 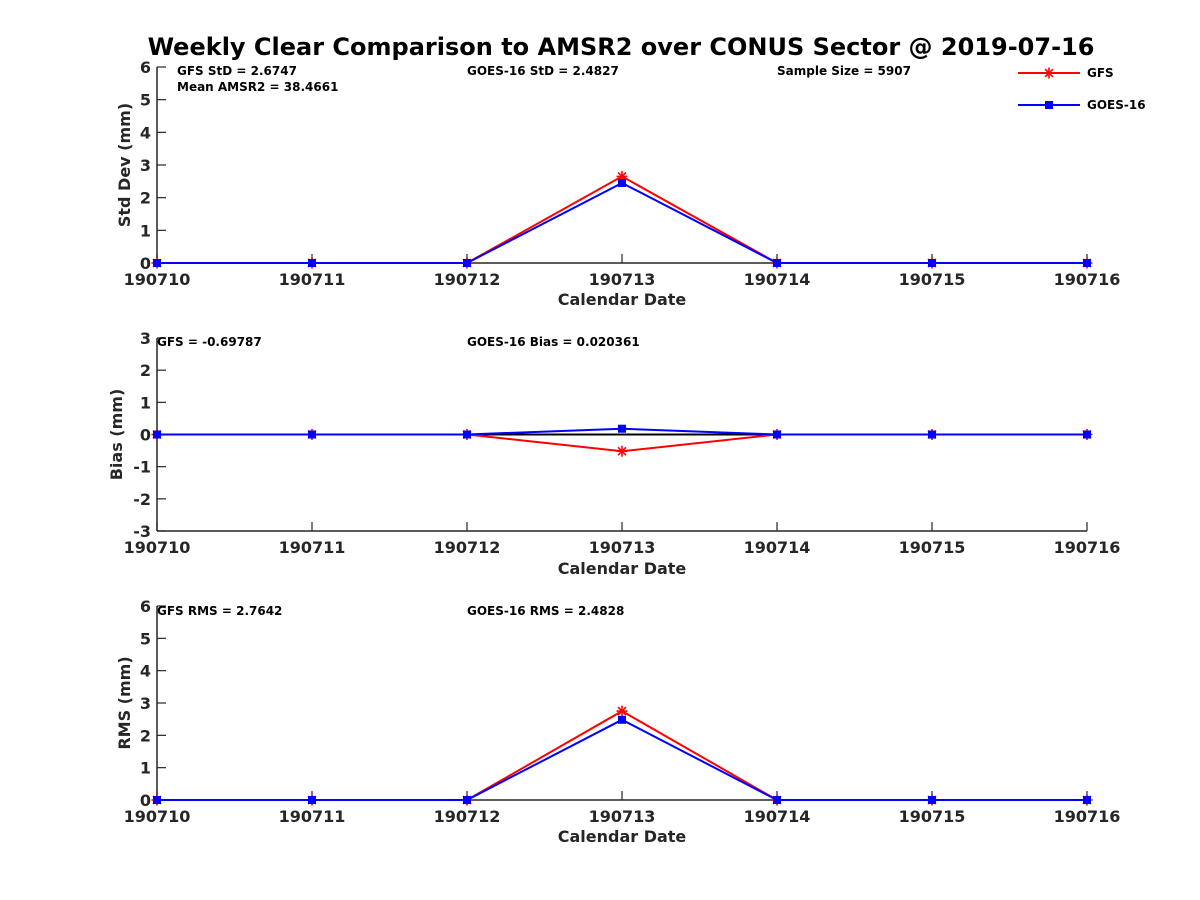 I want to click on y-axis-label: Bias (mm), so click(x=116, y=435).